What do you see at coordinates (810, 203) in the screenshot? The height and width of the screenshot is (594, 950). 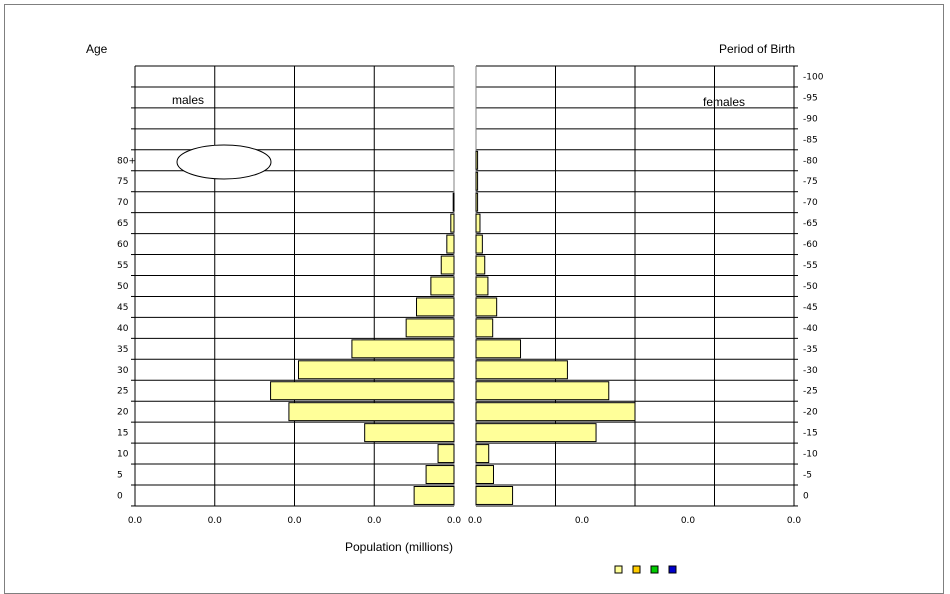 I see `period-tick-label: -70` at bounding box center [810, 203].